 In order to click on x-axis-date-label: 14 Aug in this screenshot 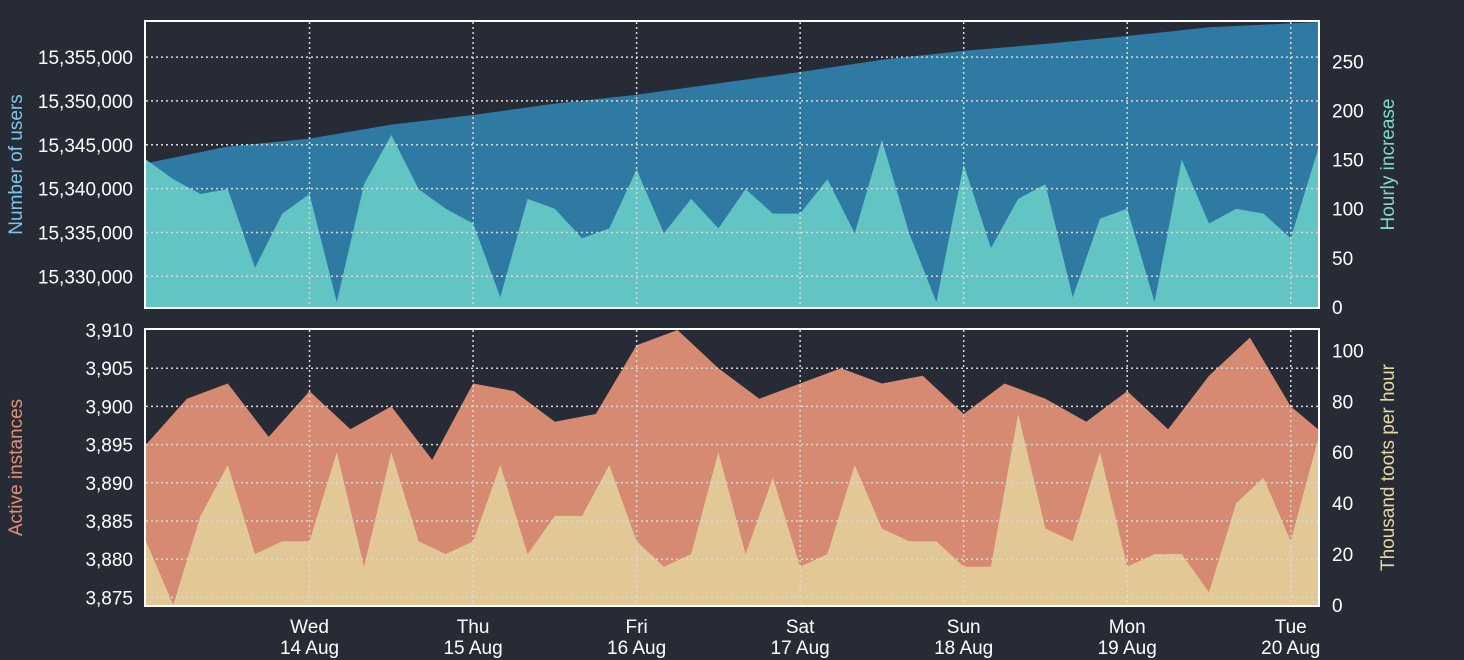, I will do `click(309, 648)`.